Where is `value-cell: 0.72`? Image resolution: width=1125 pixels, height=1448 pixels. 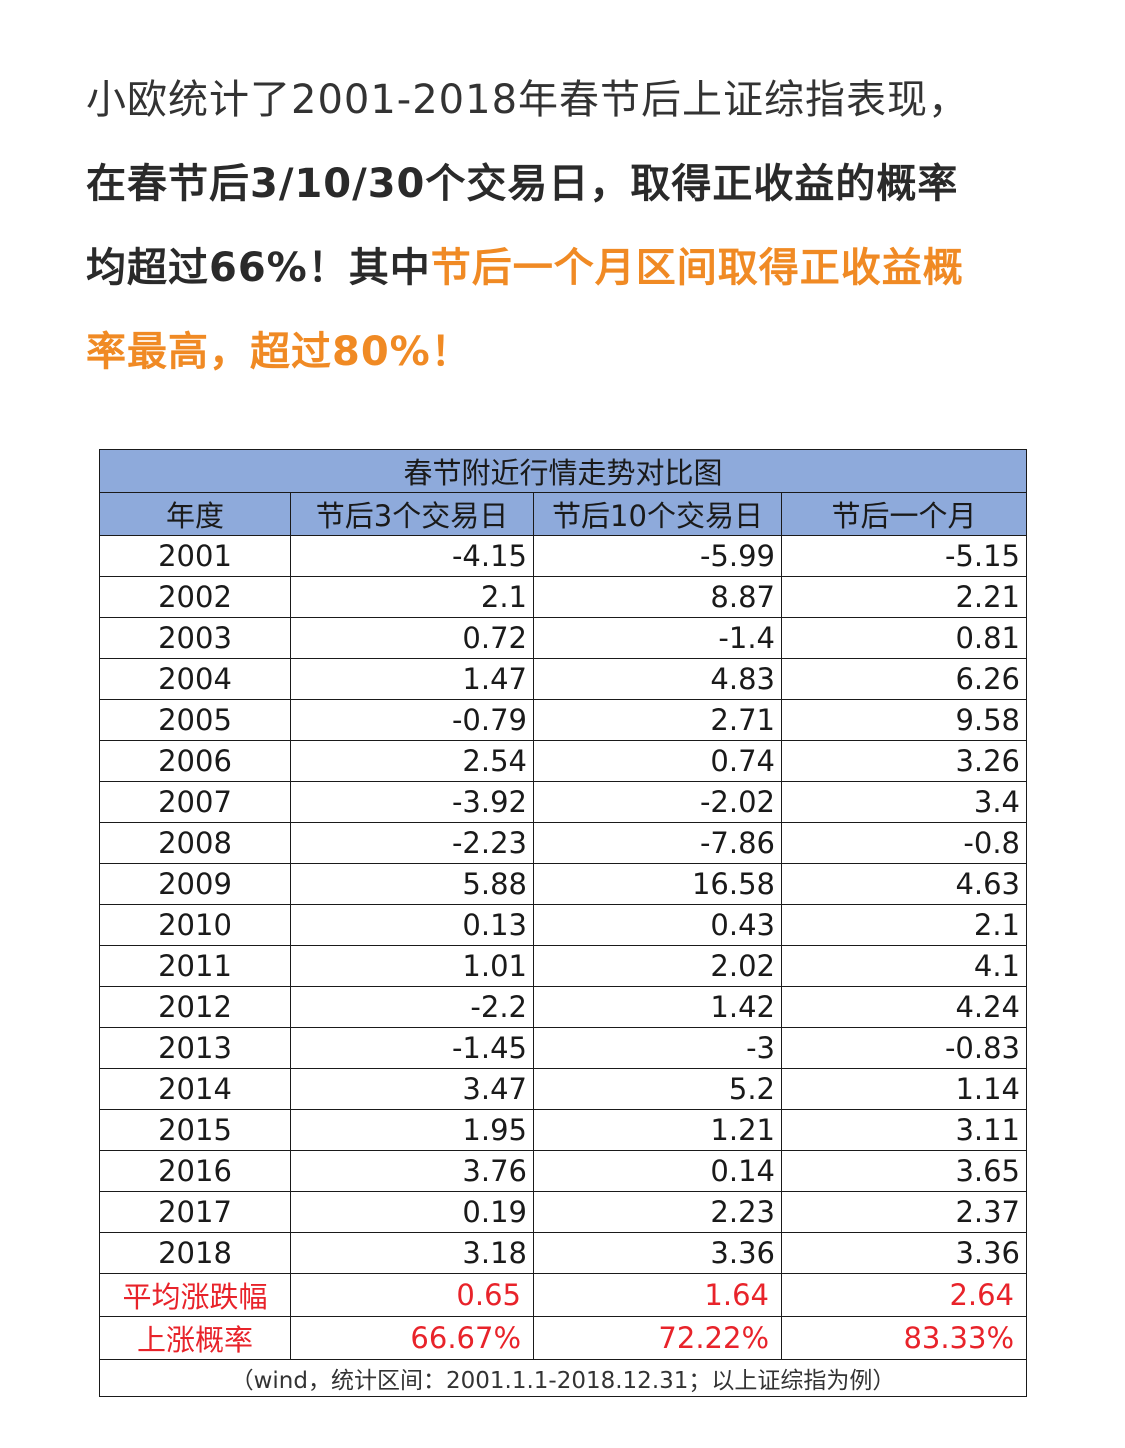
value-cell: 0.72 is located at coordinates (412, 638).